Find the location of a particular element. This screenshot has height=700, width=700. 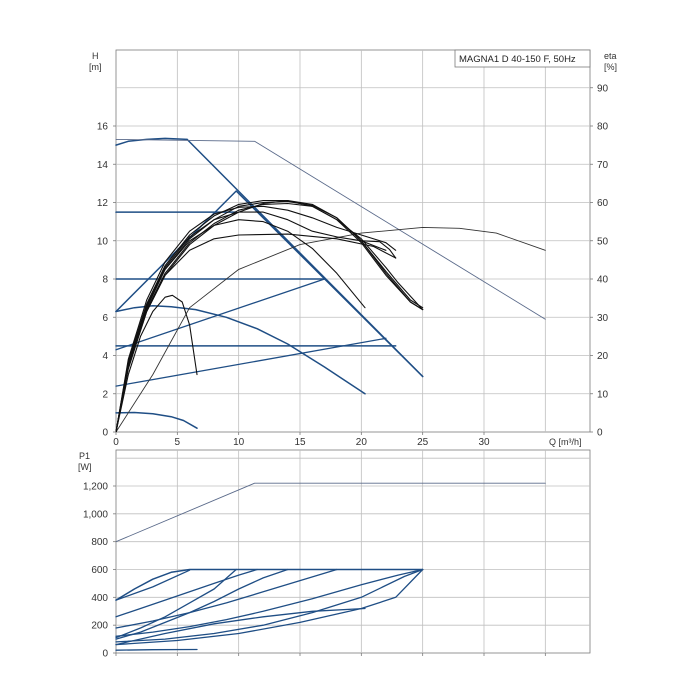

efficiency-tick-label: 10 is located at coordinates (603, 394).